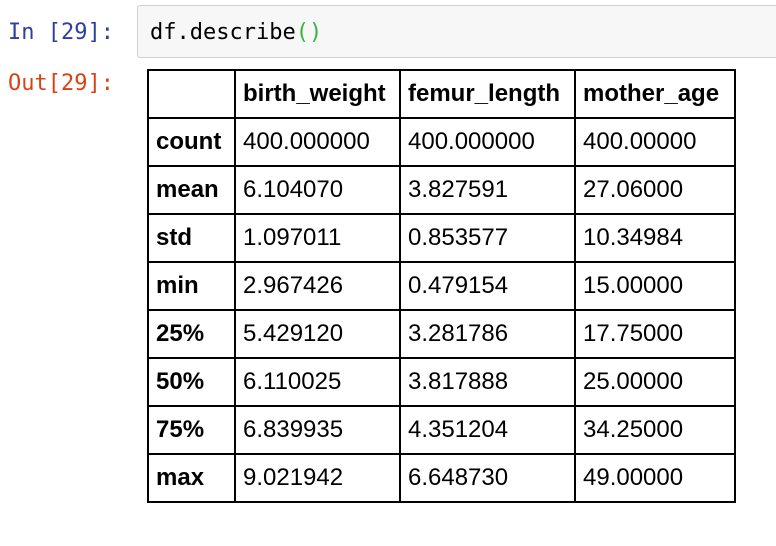 The height and width of the screenshot is (546, 776). I want to click on table-cell: 400.00000, so click(655, 142).